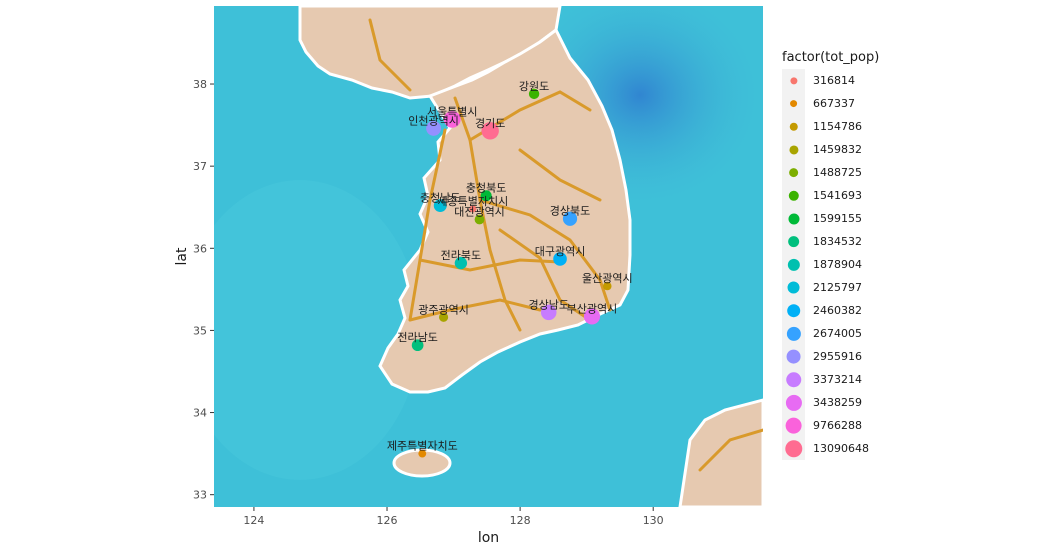 This screenshot has height=552, width=1062. What do you see at coordinates (317, 330) in the screenshot?
I see `sea-shading` at bounding box center [317, 330].